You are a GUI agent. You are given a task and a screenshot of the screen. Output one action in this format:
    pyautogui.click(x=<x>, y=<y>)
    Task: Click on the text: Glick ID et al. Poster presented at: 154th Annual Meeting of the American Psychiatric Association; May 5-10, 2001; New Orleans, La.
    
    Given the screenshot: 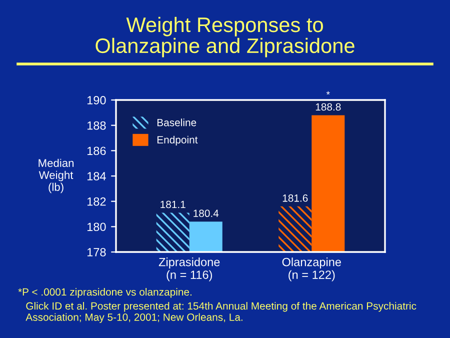 What is the action you would take?
    pyautogui.click(x=221, y=312)
    